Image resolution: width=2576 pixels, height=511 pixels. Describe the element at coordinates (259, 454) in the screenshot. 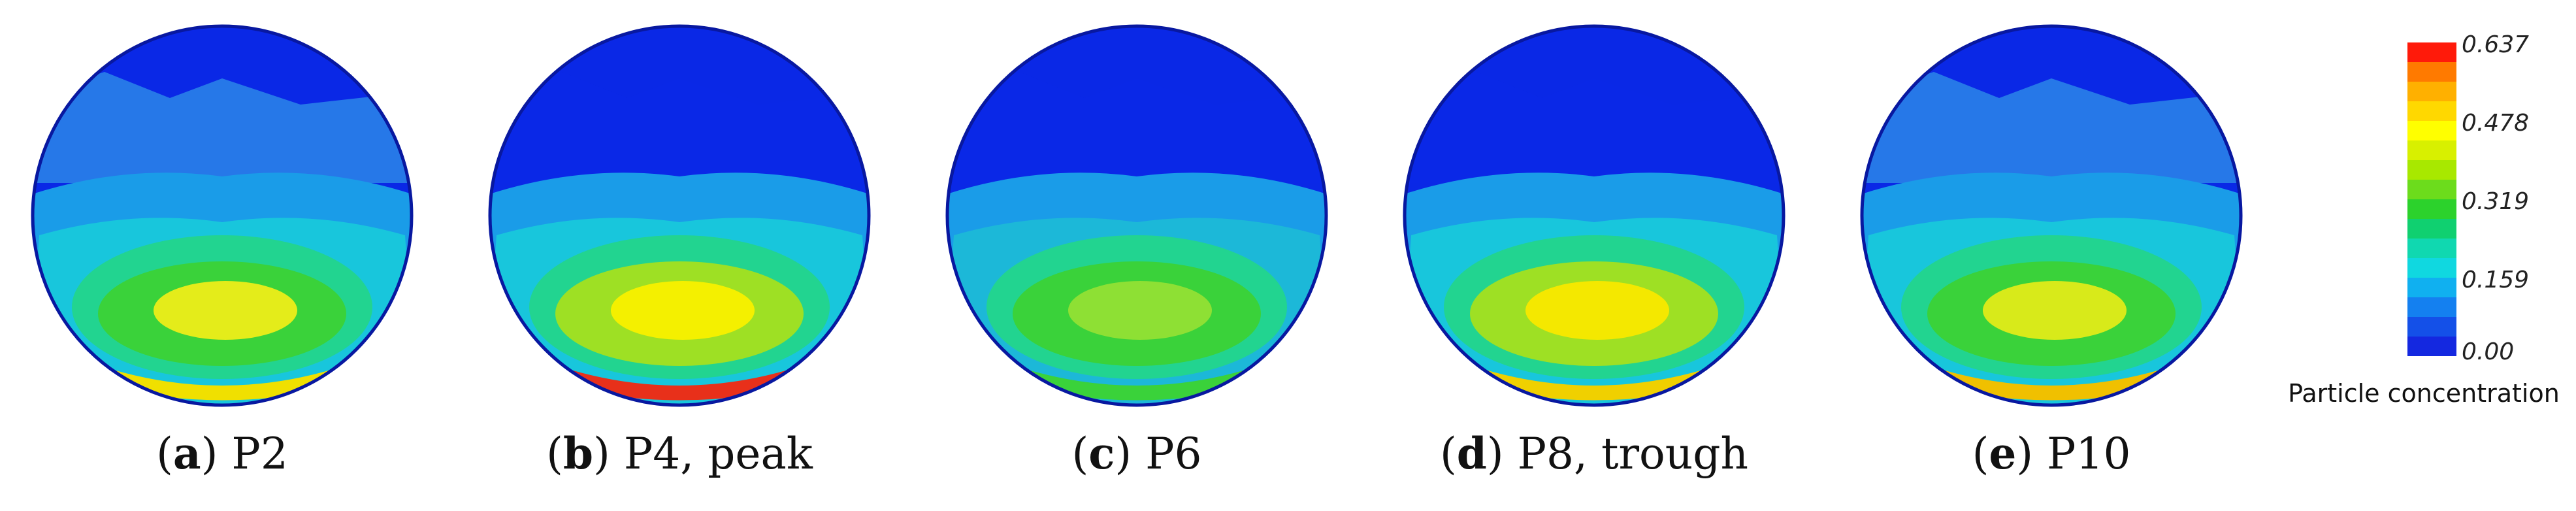

I see `panel-label: P2` at that location.